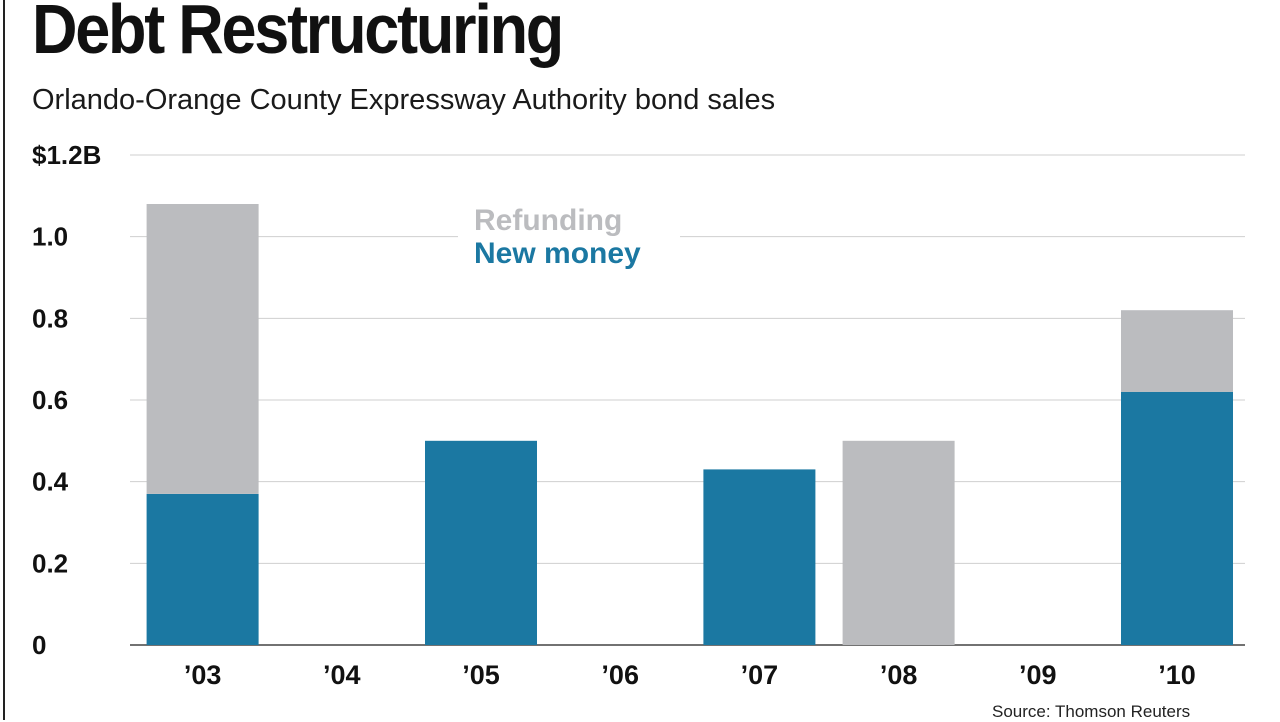 This screenshot has width=1280, height=722. I want to click on y-tick-label: 0.6, so click(50, 400).